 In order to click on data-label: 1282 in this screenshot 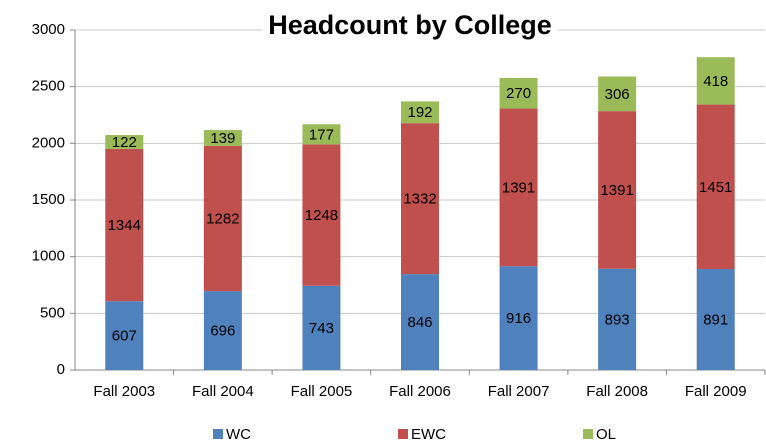, I will do `click(222, 218)`.